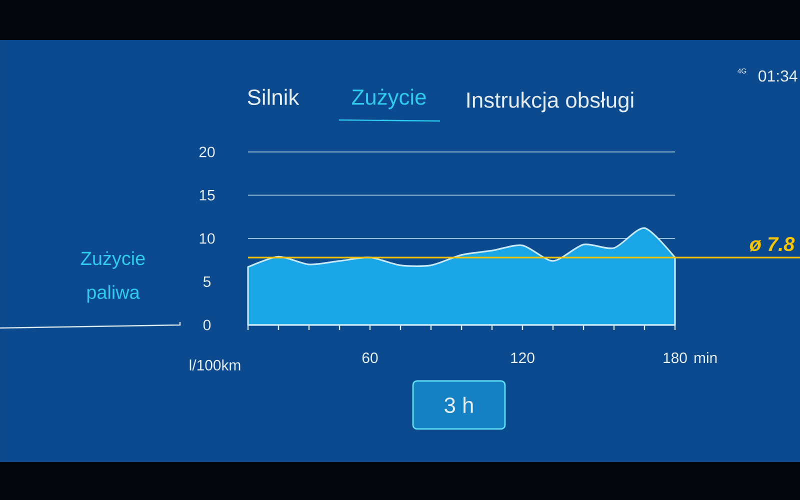 This screenshot has width=800, height=500. Describe the element at coordinates (778, 76) in the screenshot. I see `text: 01:34` at that location.